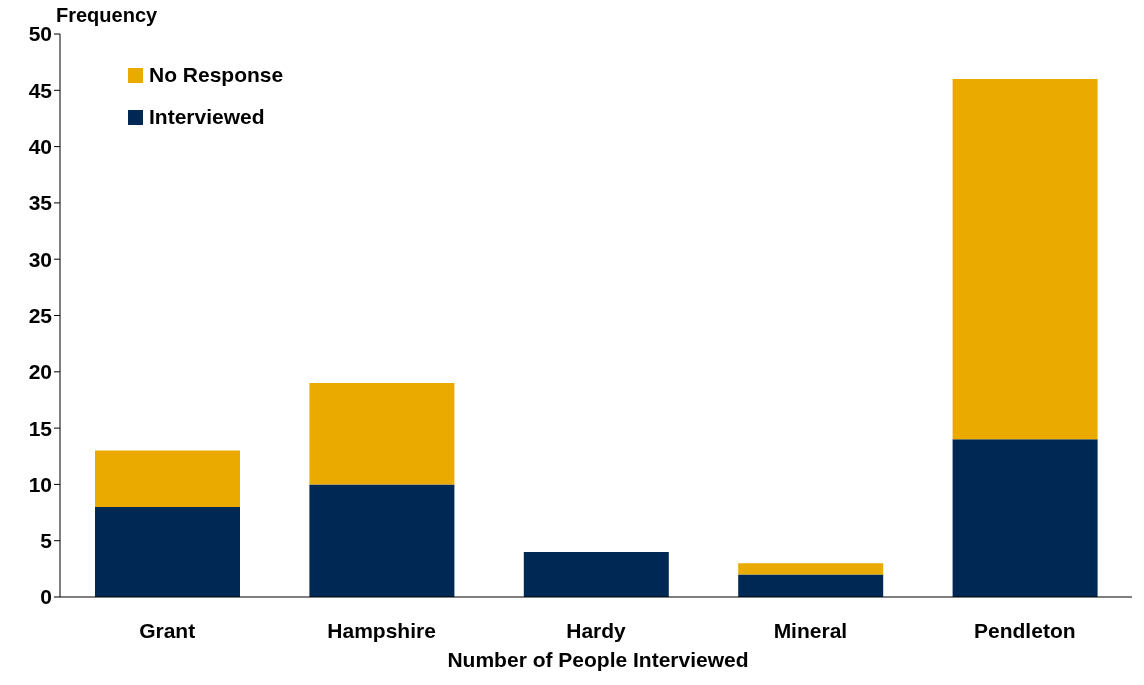 Image resolution: width=1144 pixels, height=685 pixels. I want to click on x-tick-label: Grant, so click(167, 630).